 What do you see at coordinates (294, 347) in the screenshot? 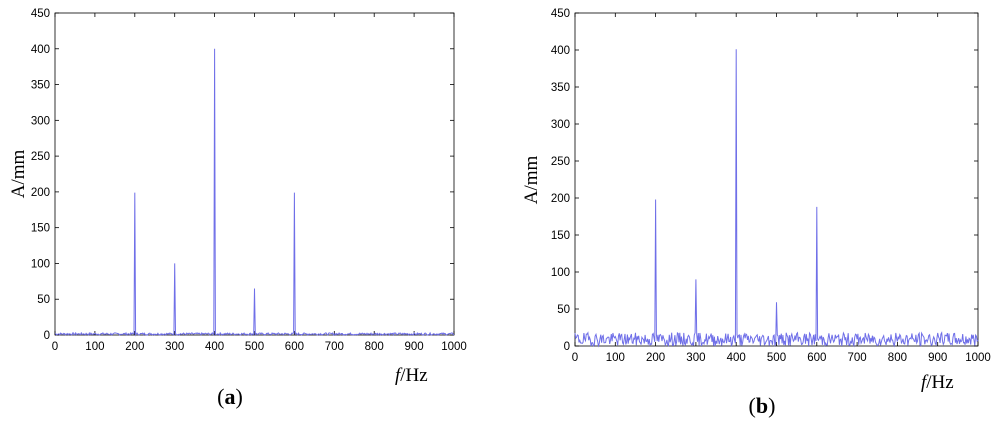
I see `x-tick-label-a: 600` at bounding box center [294, 347].